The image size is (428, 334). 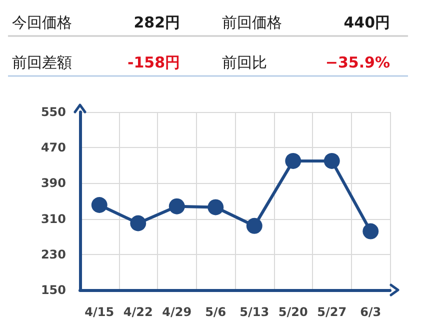 What do you see at coordinates (357, 63) in the screenshot?
I see `text: −35.9%` at bounding box center [357, 63].